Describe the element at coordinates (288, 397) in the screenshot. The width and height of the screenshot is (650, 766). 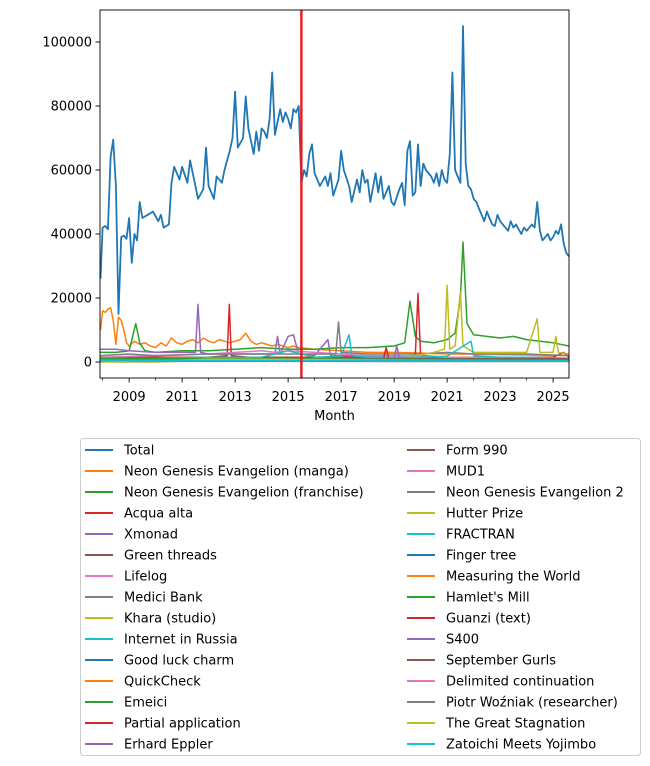
I see `x-tick-label: 2015` at that location.